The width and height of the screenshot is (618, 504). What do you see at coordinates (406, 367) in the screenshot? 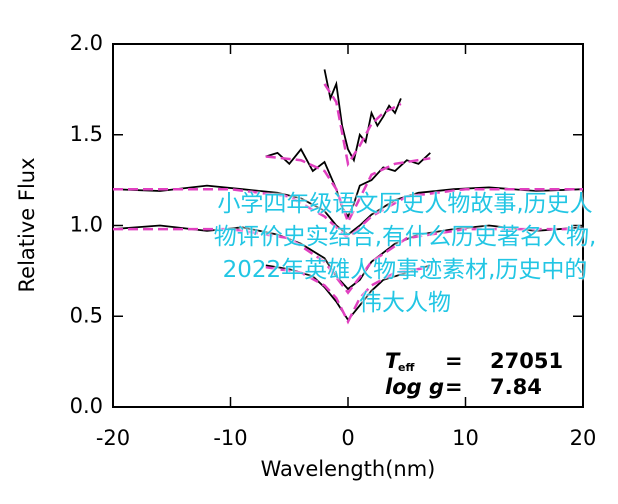
I see `annotation-subscript: eff` at bounding box center [406, 367].